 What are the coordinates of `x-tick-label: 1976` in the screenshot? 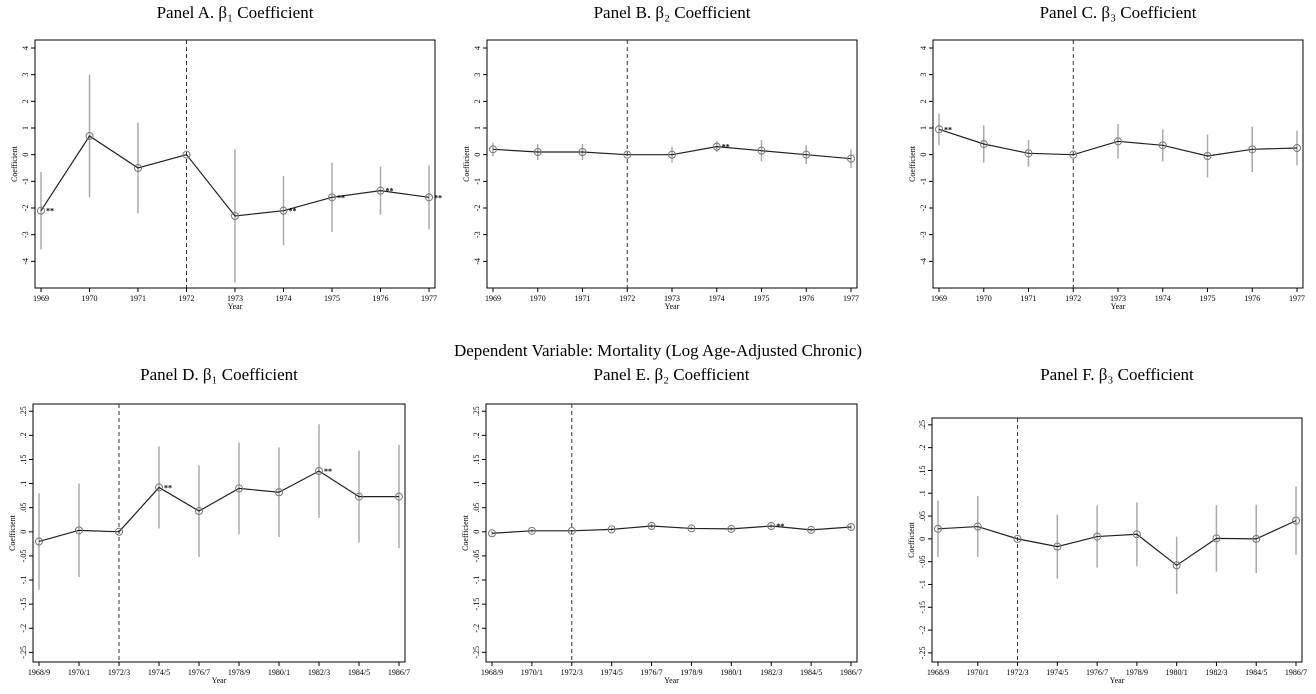 It's located at (1252, 298).